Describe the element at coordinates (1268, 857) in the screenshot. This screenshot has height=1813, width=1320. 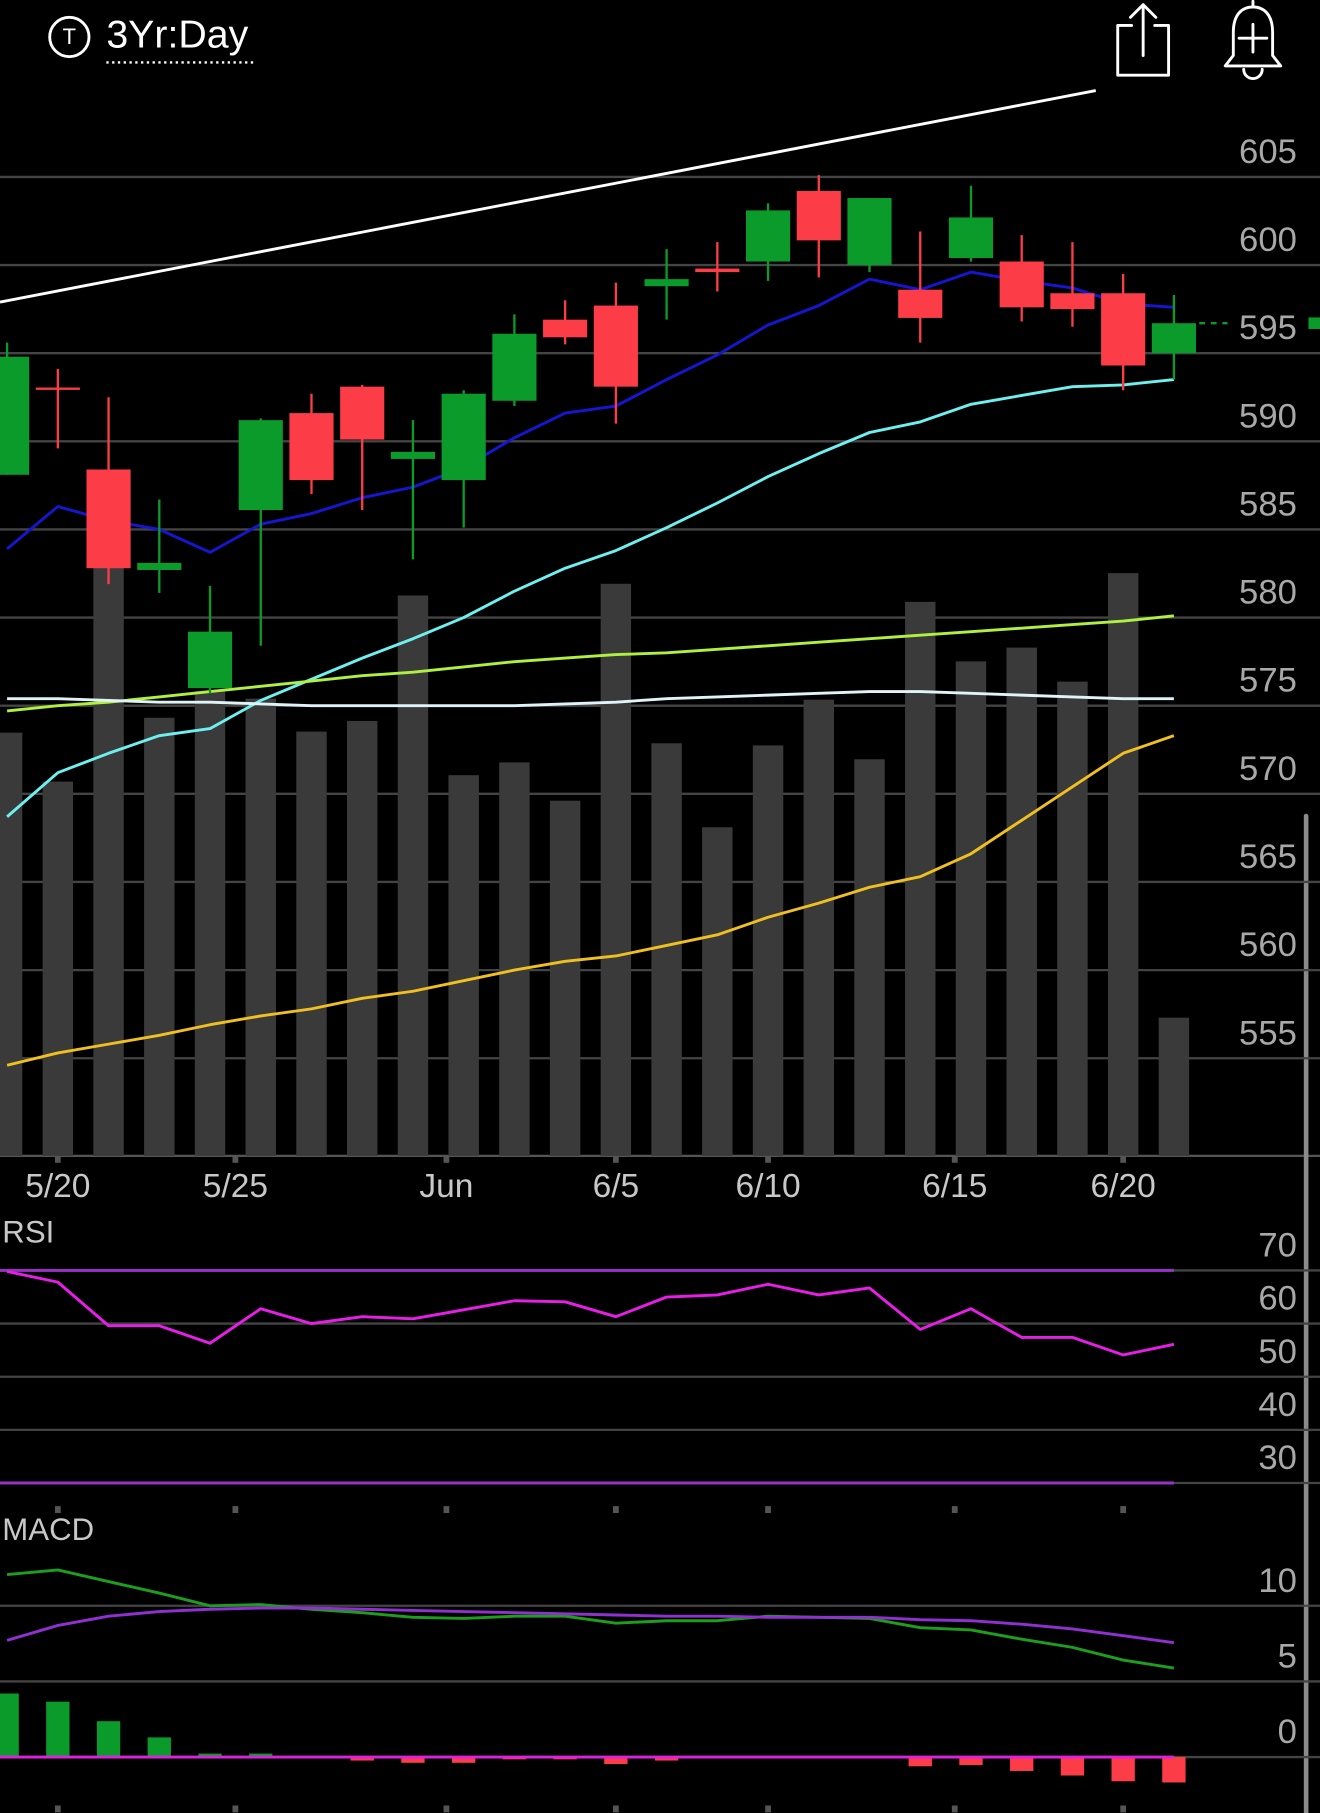
I see `y-tick-label: 565` at that location.